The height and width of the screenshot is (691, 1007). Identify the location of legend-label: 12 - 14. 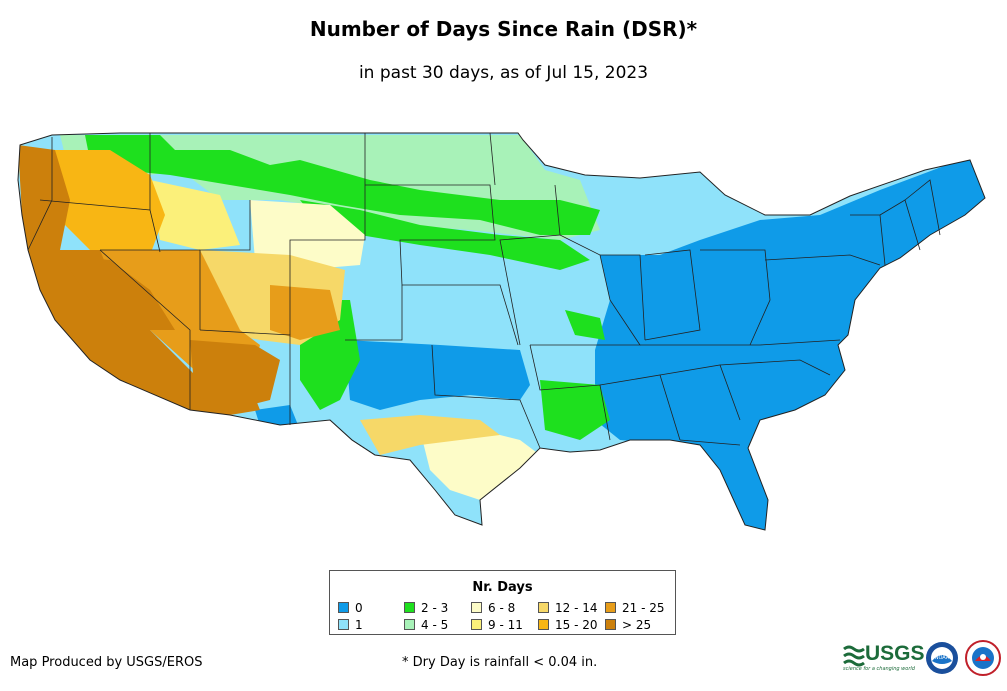
(576, 608).